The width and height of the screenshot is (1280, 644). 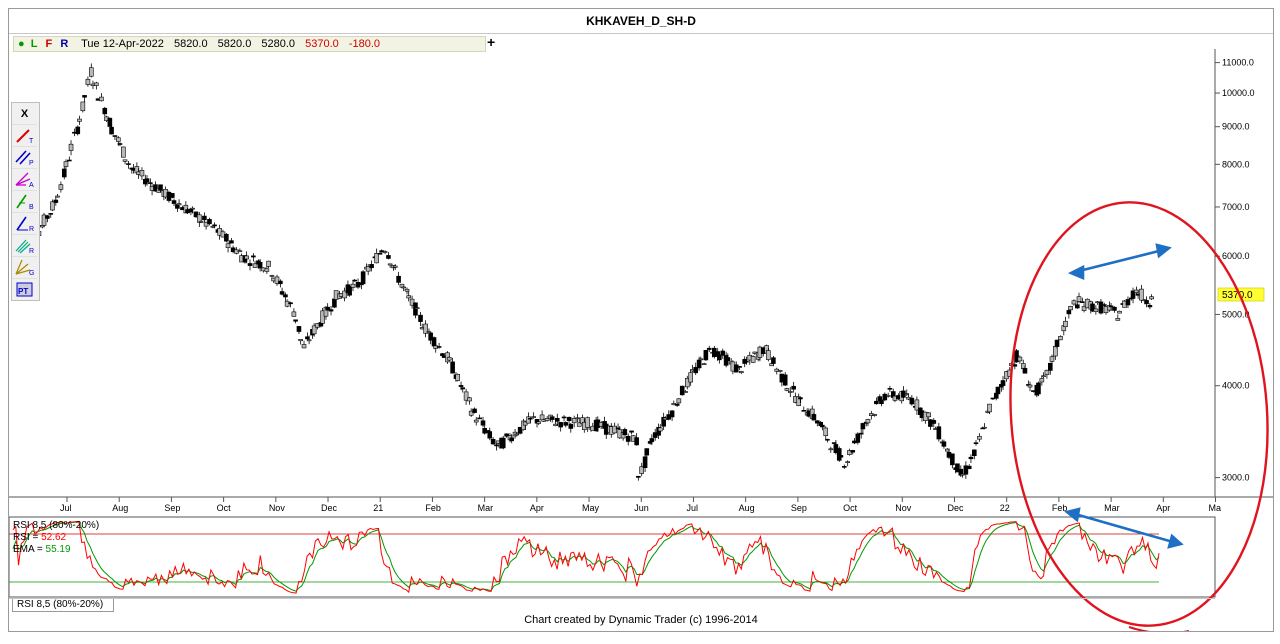 What do you see at coordinates (190, 44) in the screenshot?
I see `bar-open: 5820.0` at bounding box center [190, 44].